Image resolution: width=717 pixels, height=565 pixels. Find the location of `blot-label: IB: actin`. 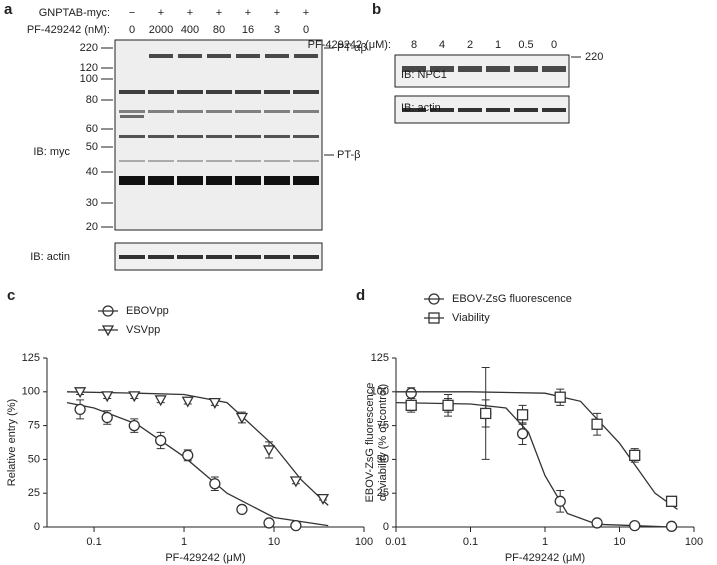

blot-label: IB: actin is located at coordinates (421, 108).